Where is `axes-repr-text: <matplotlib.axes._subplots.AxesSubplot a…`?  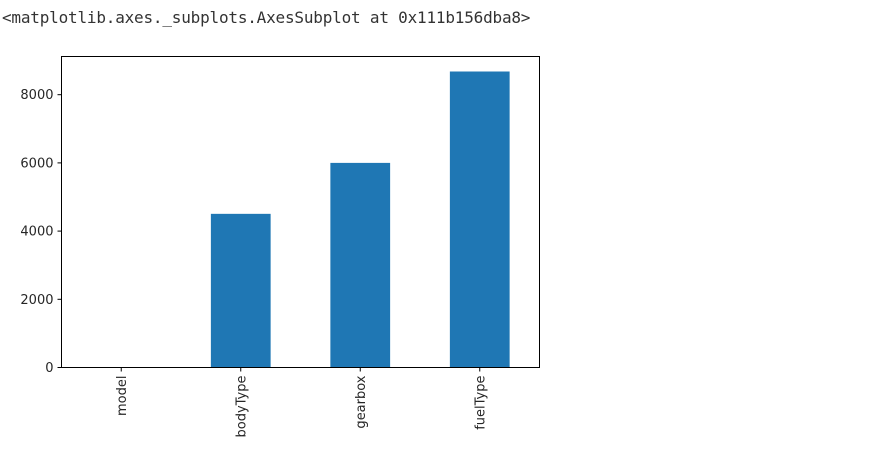
axes-repr-text: <matplotlib.axes._subplots.AxesSubplot a… is located at coordinates (266, 17).